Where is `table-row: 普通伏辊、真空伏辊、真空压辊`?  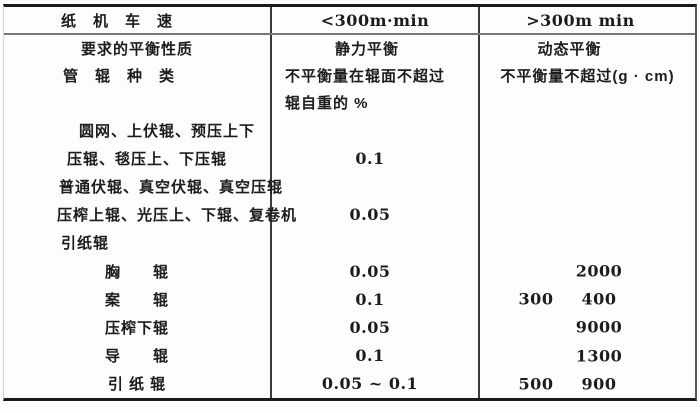
table-row: 普通伏辊、真空伏辊、真空压辊 is located at coordinates (349, 186).